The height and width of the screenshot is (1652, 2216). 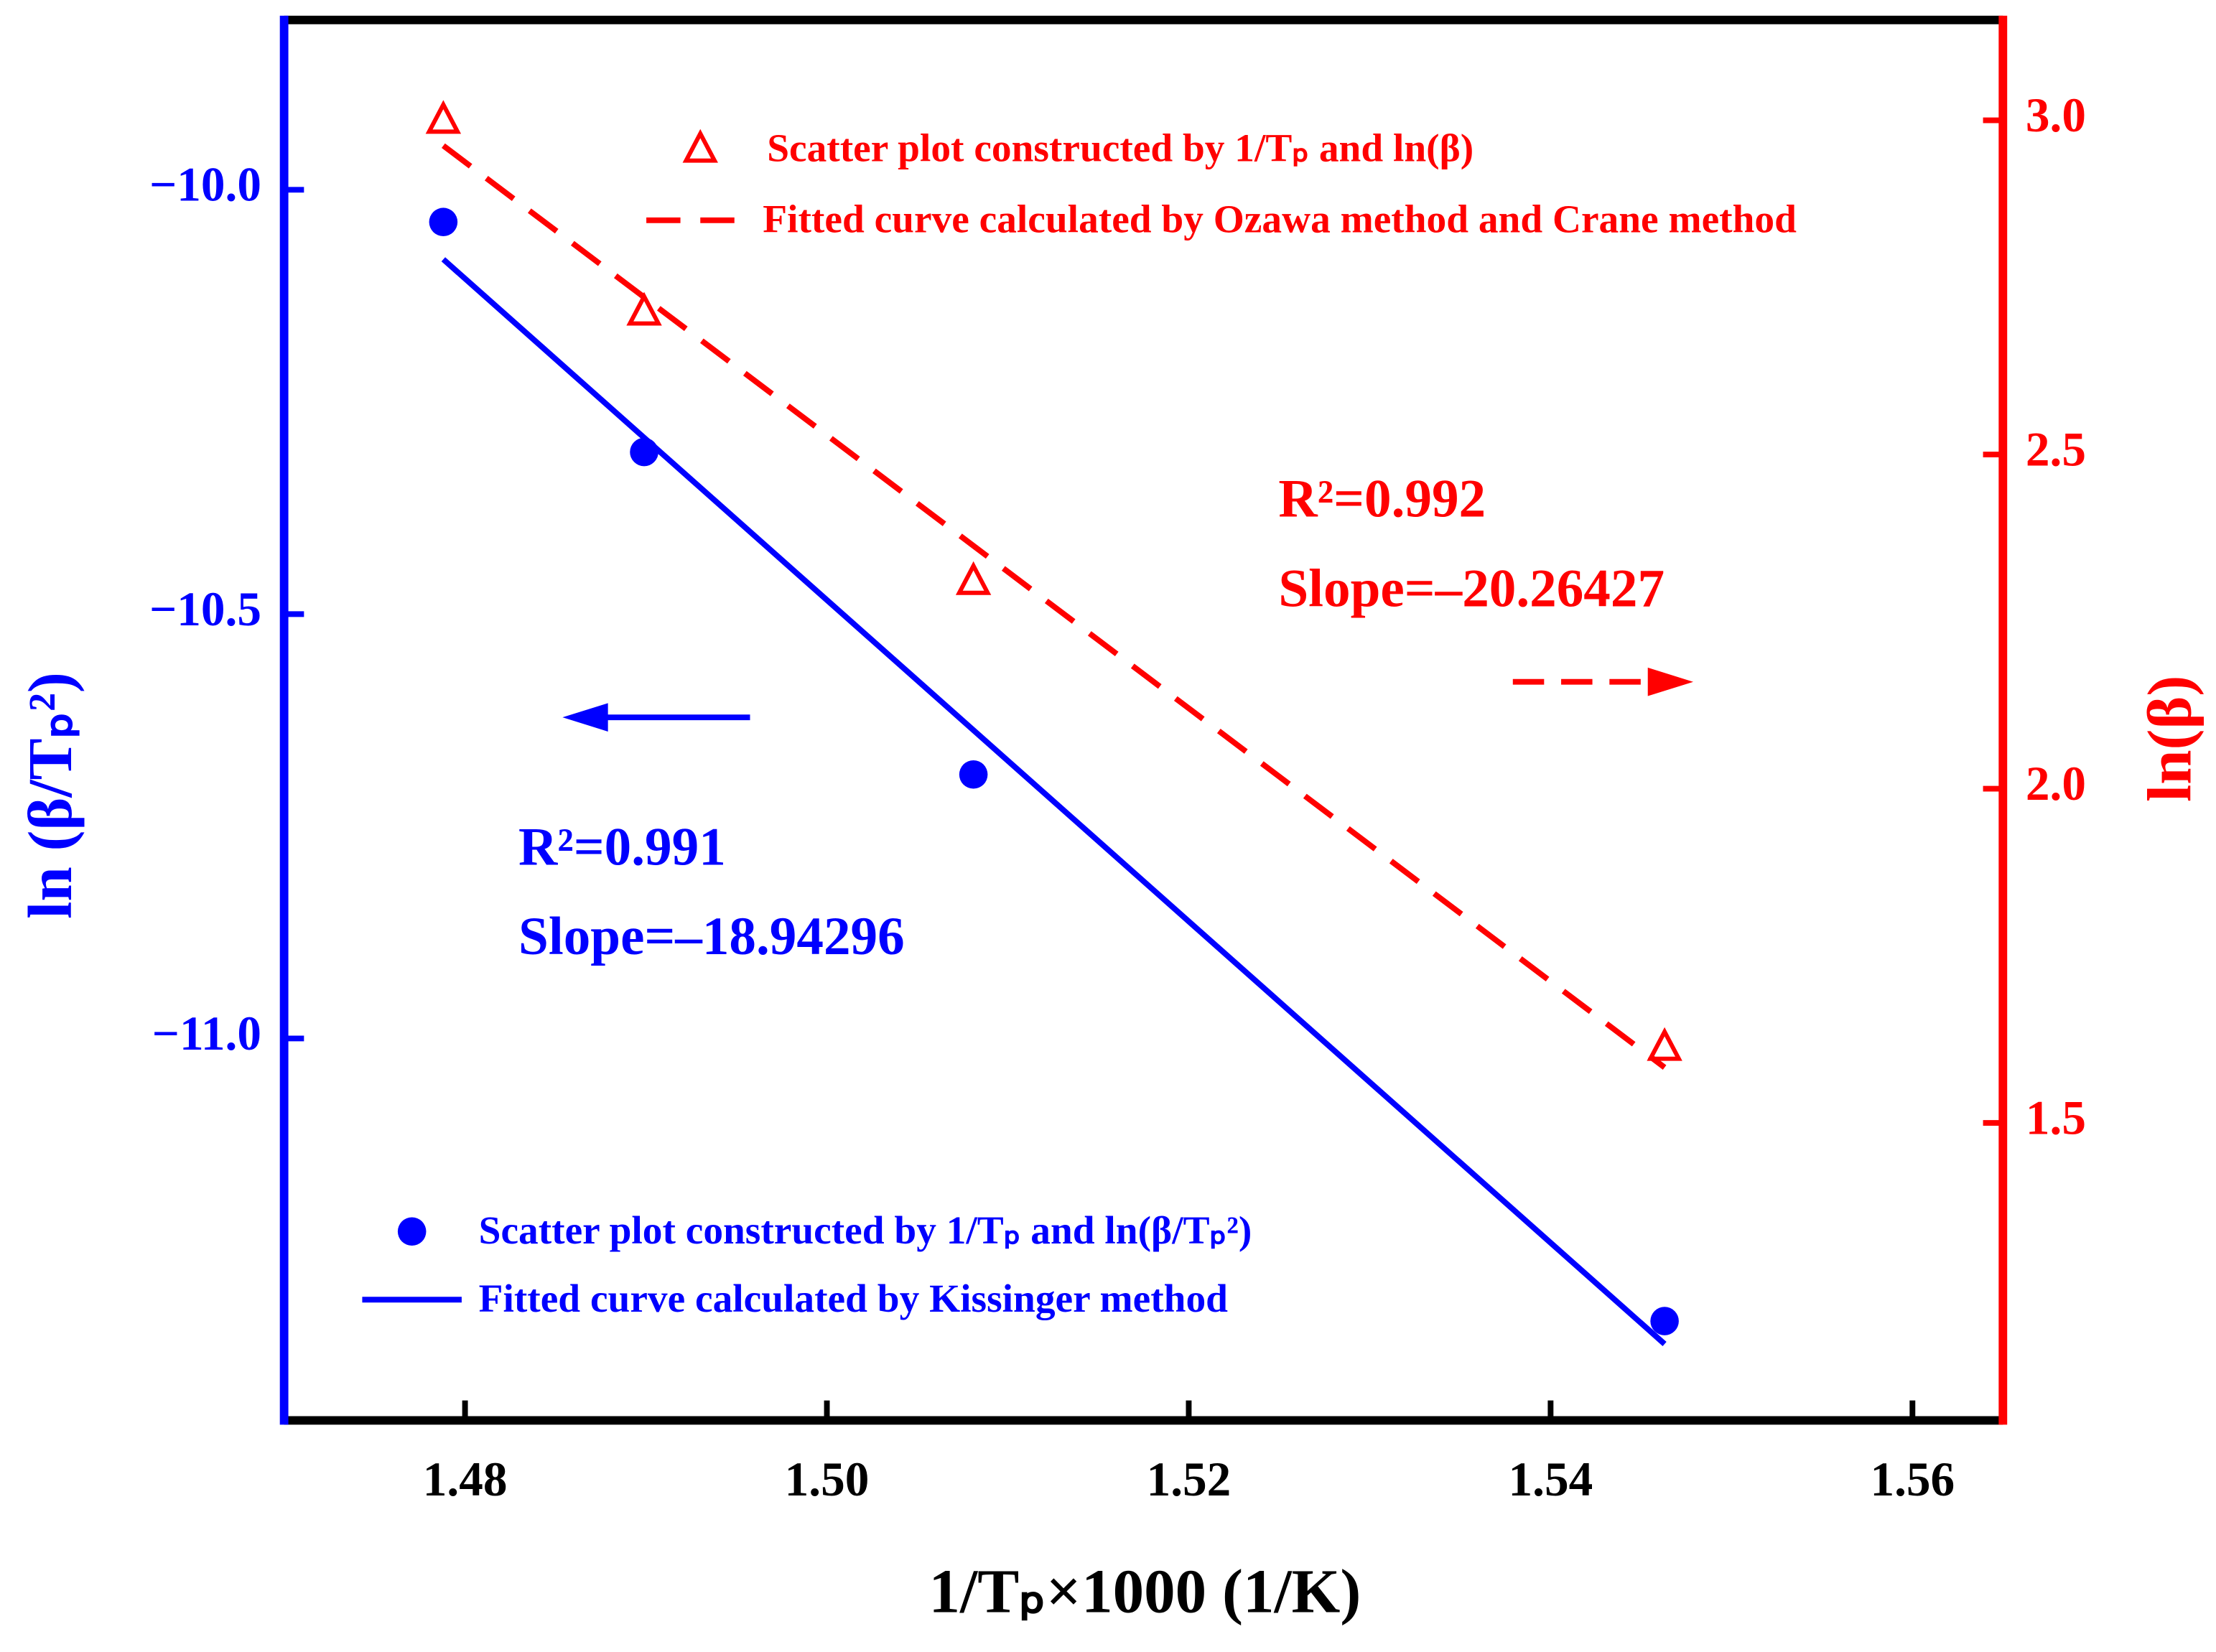 What do you see at coordinates (827, 1479) in the screenshot?
I see `x-tick-label: 1.50` at bounding box center [827, 1479].